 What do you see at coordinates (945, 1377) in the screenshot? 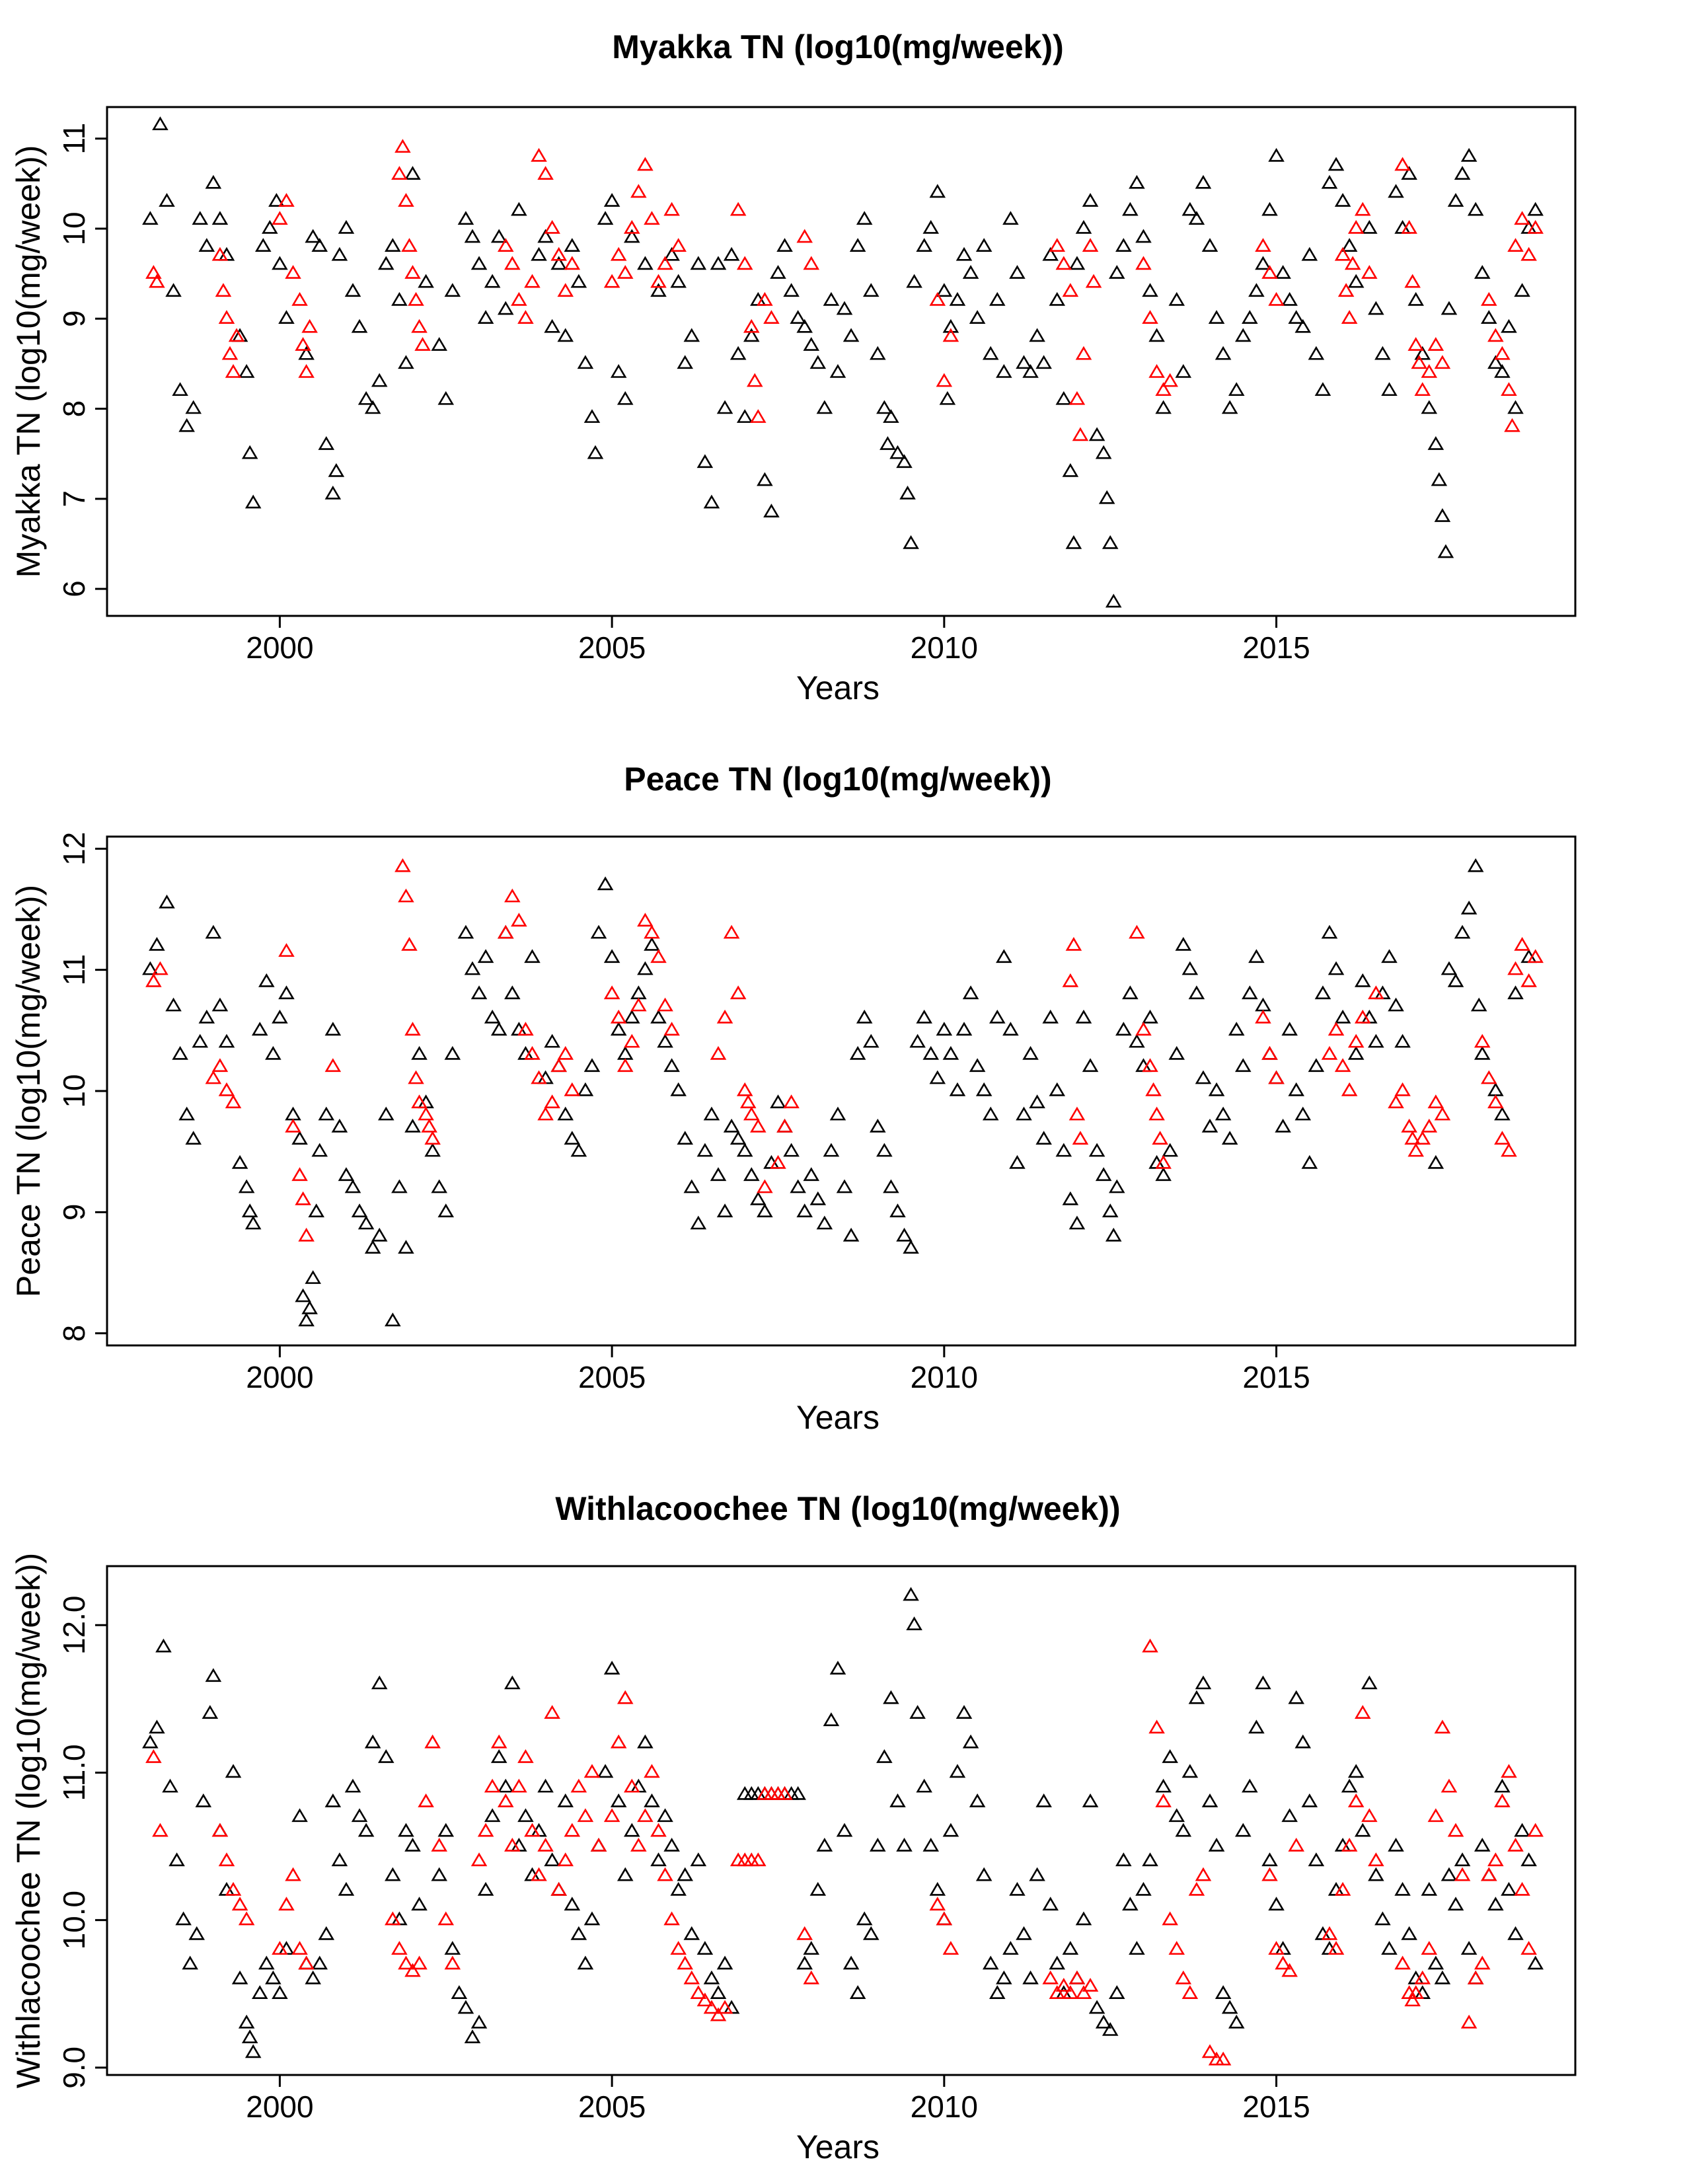
I see `x-tick-label: 2010` at bounding box center [945, 1377].